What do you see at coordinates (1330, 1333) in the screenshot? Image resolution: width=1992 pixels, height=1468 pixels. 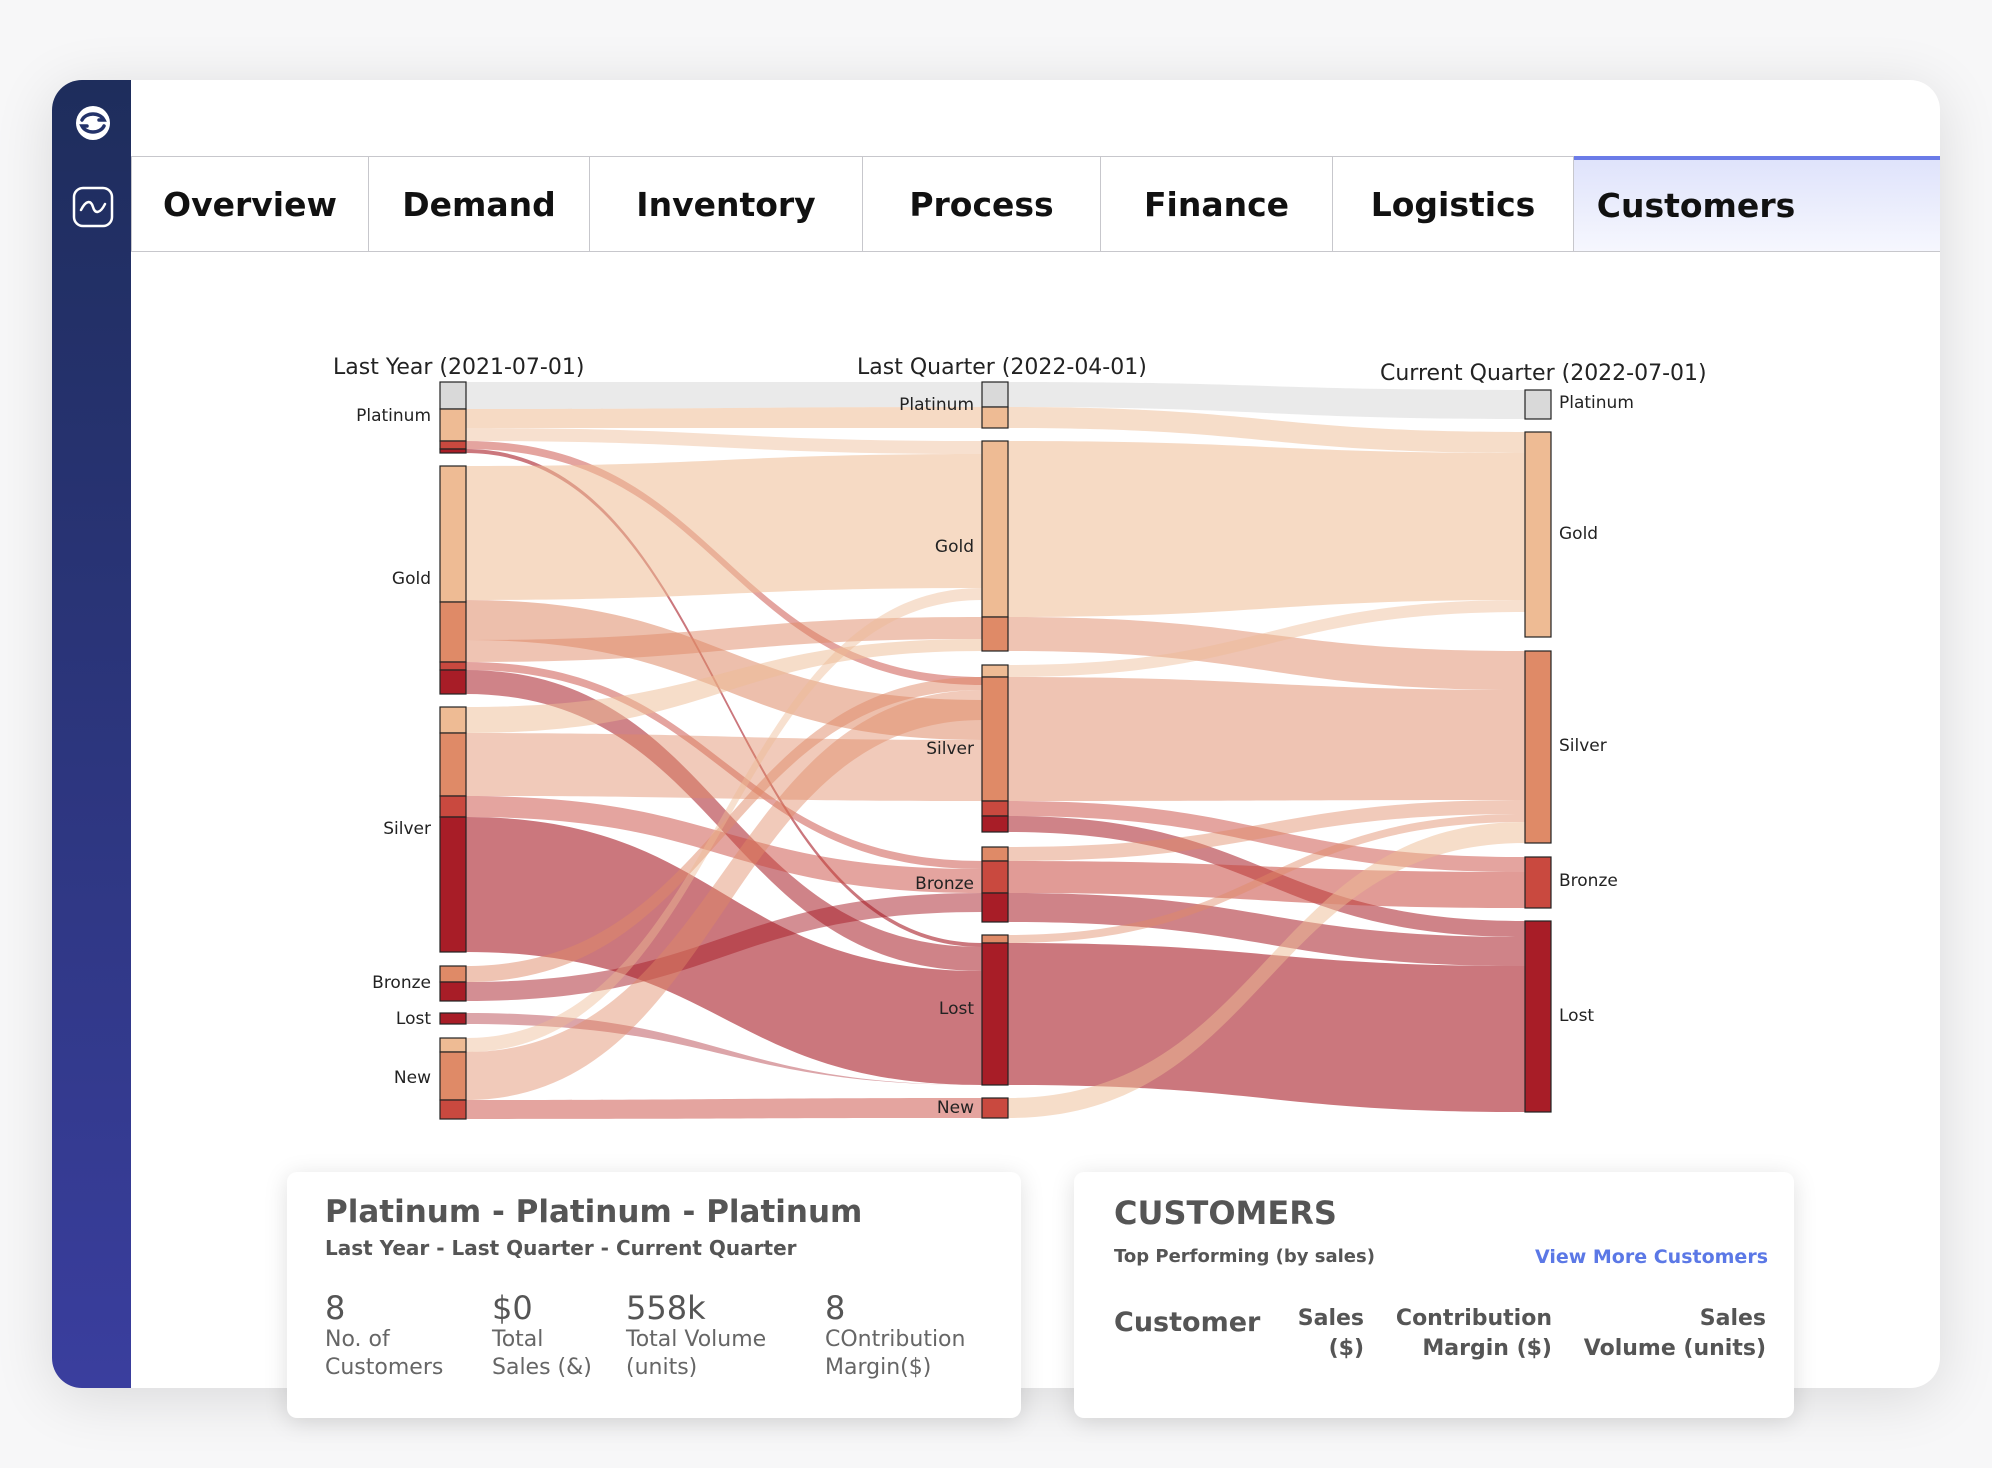 I see `column-header-sales: Sales ($)` at bounding box center [1330, 1333].